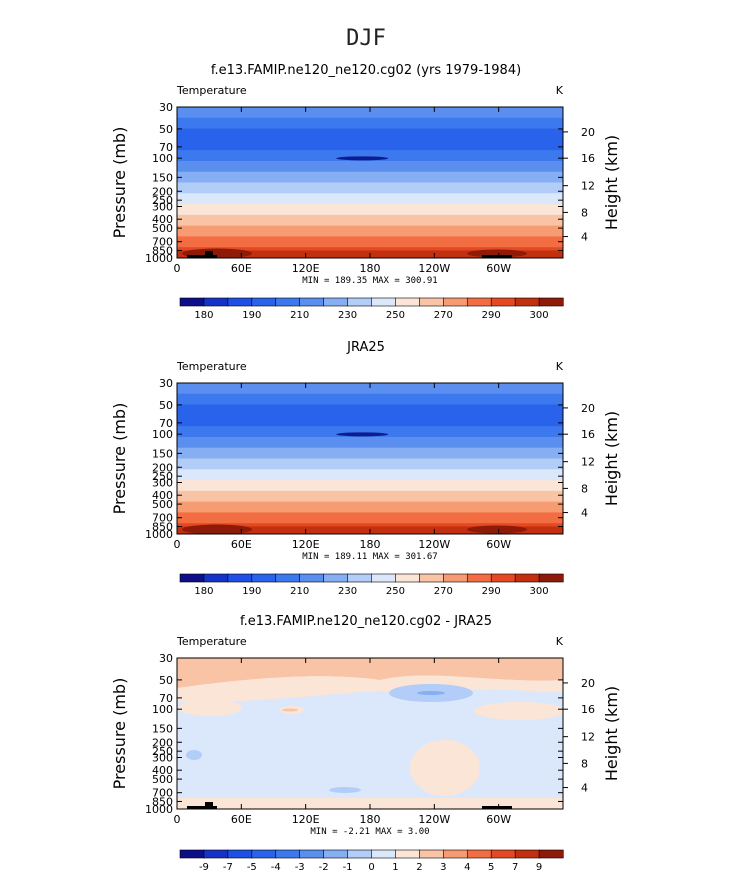 The height and width of the screenshot is (873, 733). Describe the element at coordinates (166, 698) in the screenshot. I see `y-tick-label: 70` at that location.